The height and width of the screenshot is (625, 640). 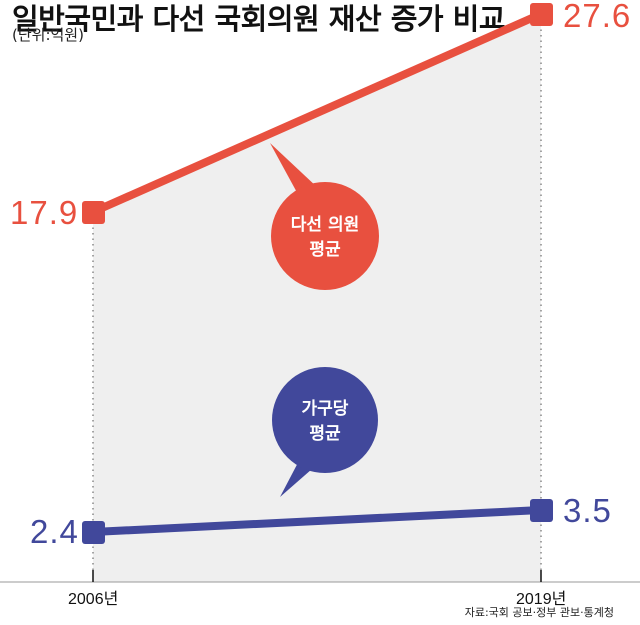 What do you see at coordinates (325, 250) in the screenshot?
I see `lawmaker-bubble-line2: 평균` at bounding box center [325, 250].